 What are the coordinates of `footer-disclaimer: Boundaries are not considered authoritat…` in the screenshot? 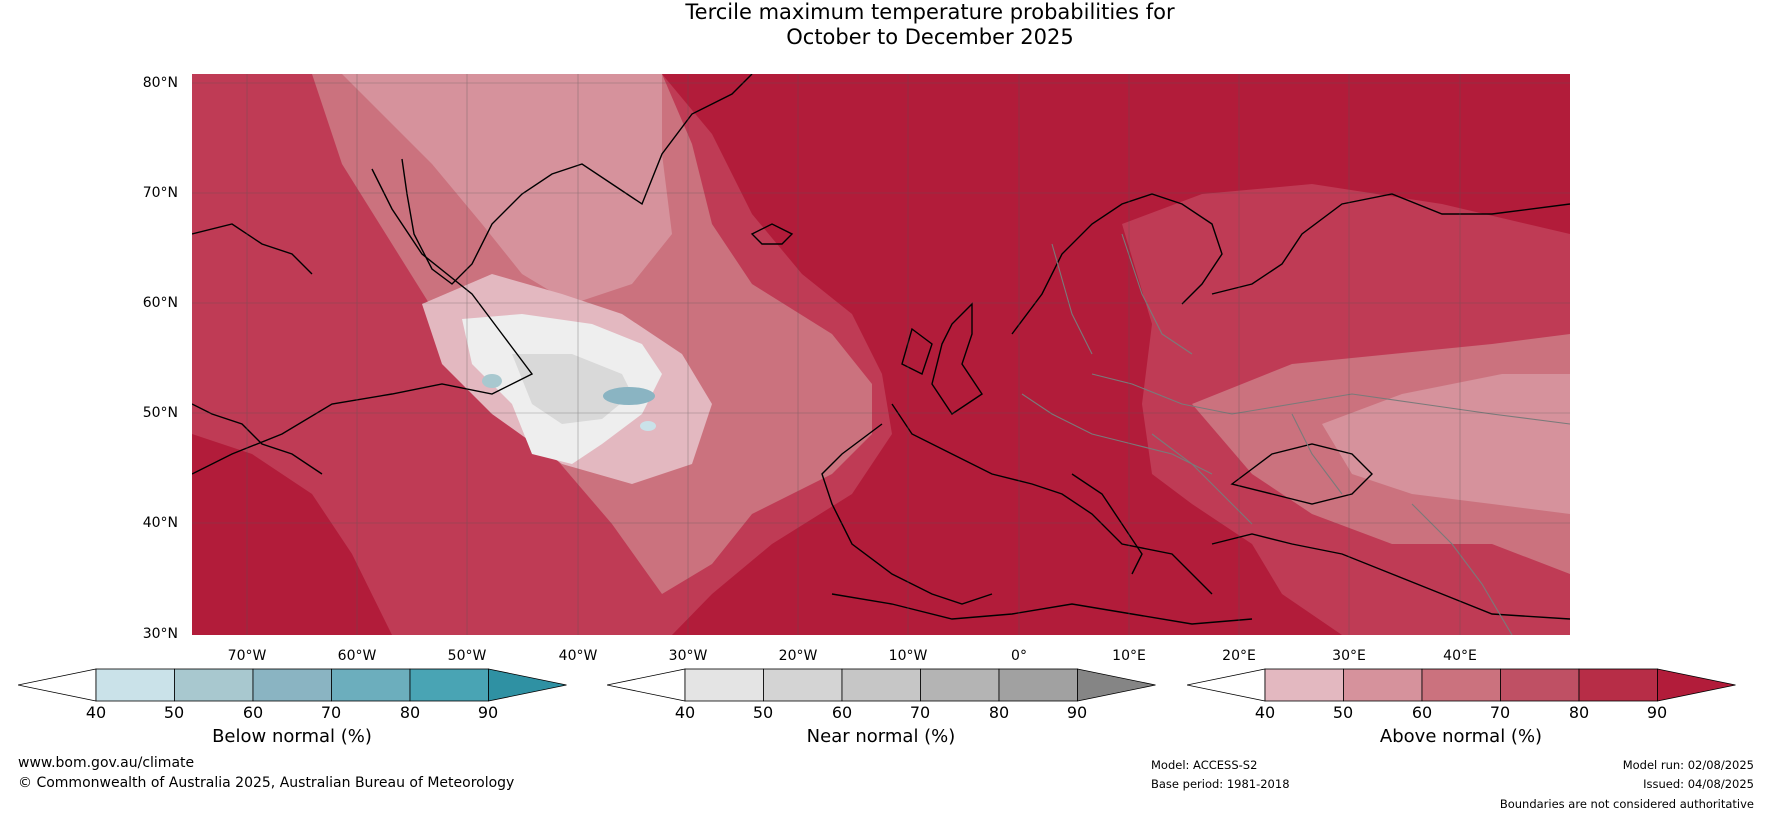 It's located at (1626, 804).